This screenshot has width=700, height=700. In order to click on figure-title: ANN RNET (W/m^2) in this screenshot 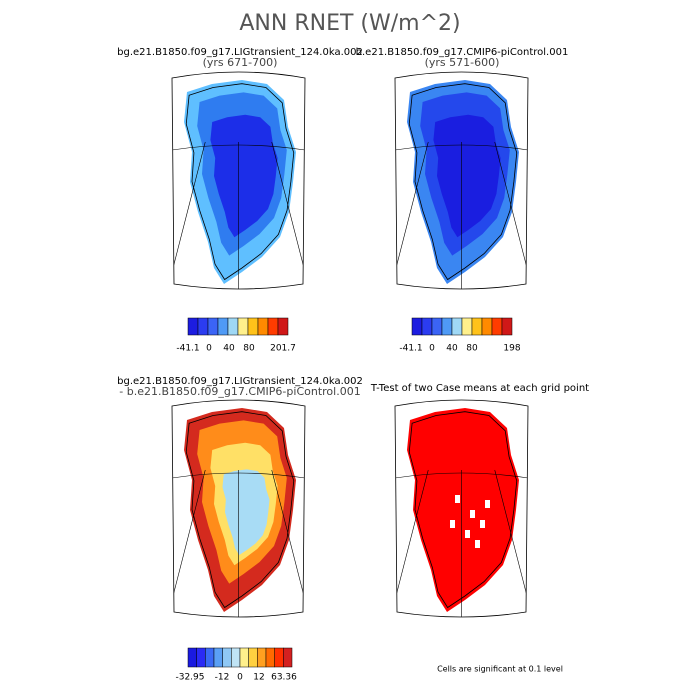, I will do `click(349, 23)`.